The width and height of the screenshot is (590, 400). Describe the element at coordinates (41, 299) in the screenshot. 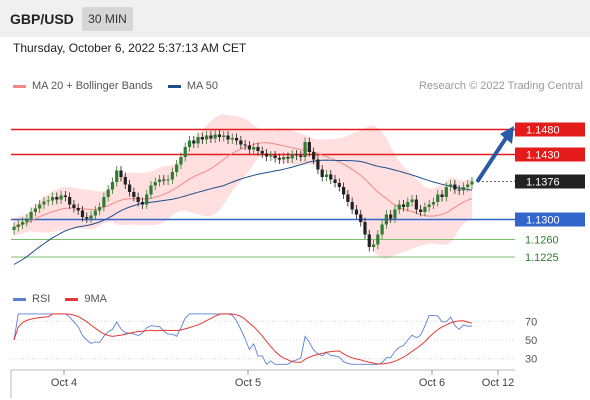

I see `legend-label-rsi: RSI` at that location.